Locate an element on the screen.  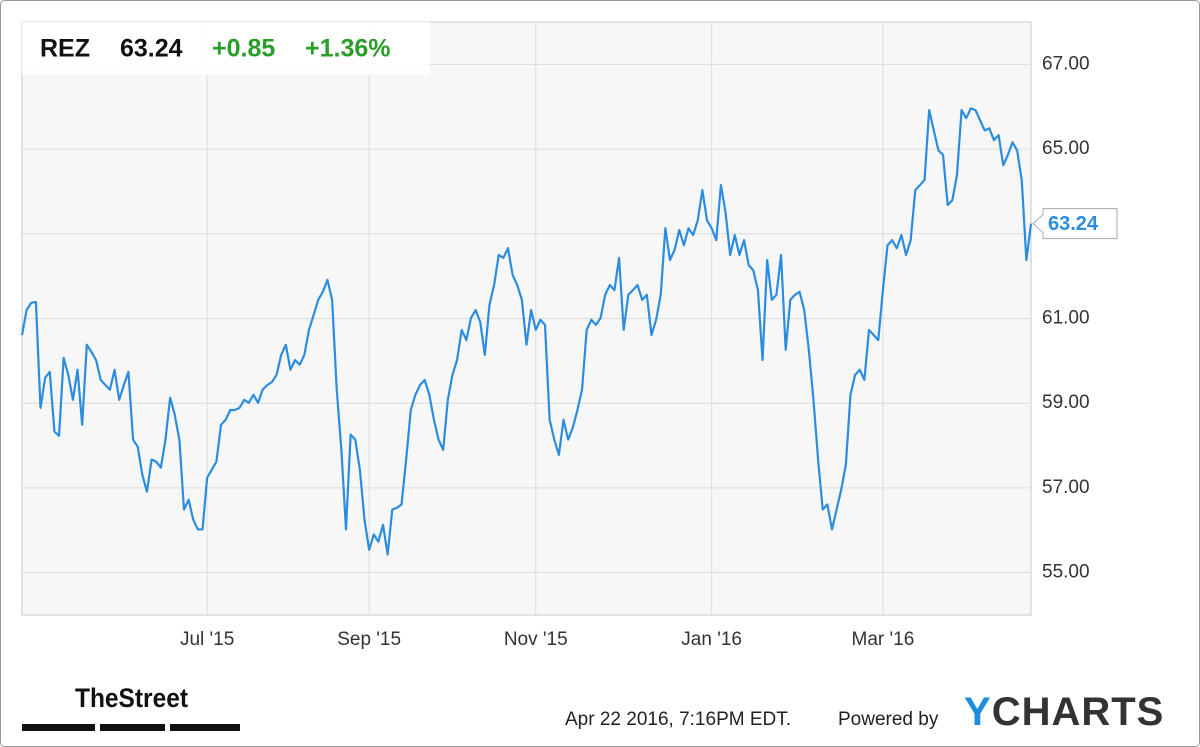
y-tick-label: 61.00 is located at coordinates (1066, 318).